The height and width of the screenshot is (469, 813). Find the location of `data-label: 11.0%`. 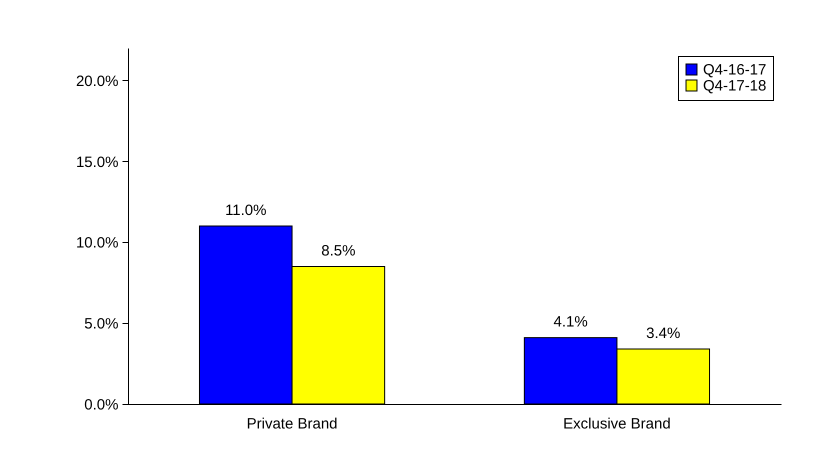

data-label: 11.0% is located at coordinates (245, 210).